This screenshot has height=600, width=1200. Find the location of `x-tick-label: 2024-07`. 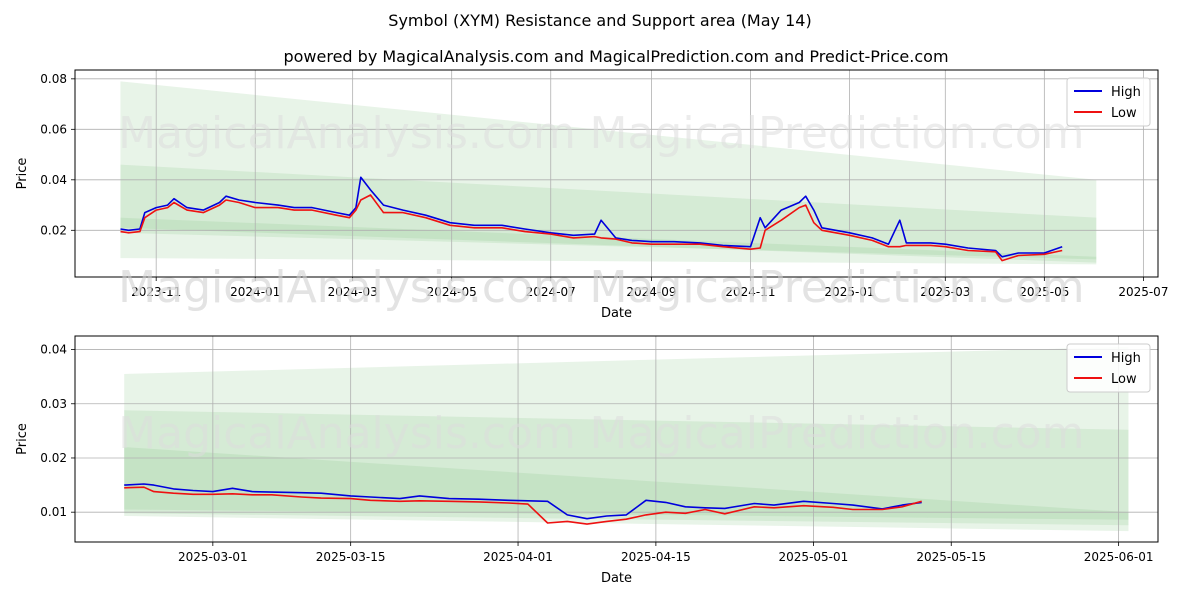

x-tick-label: 2024-07 is located at coordinates (551, 292).